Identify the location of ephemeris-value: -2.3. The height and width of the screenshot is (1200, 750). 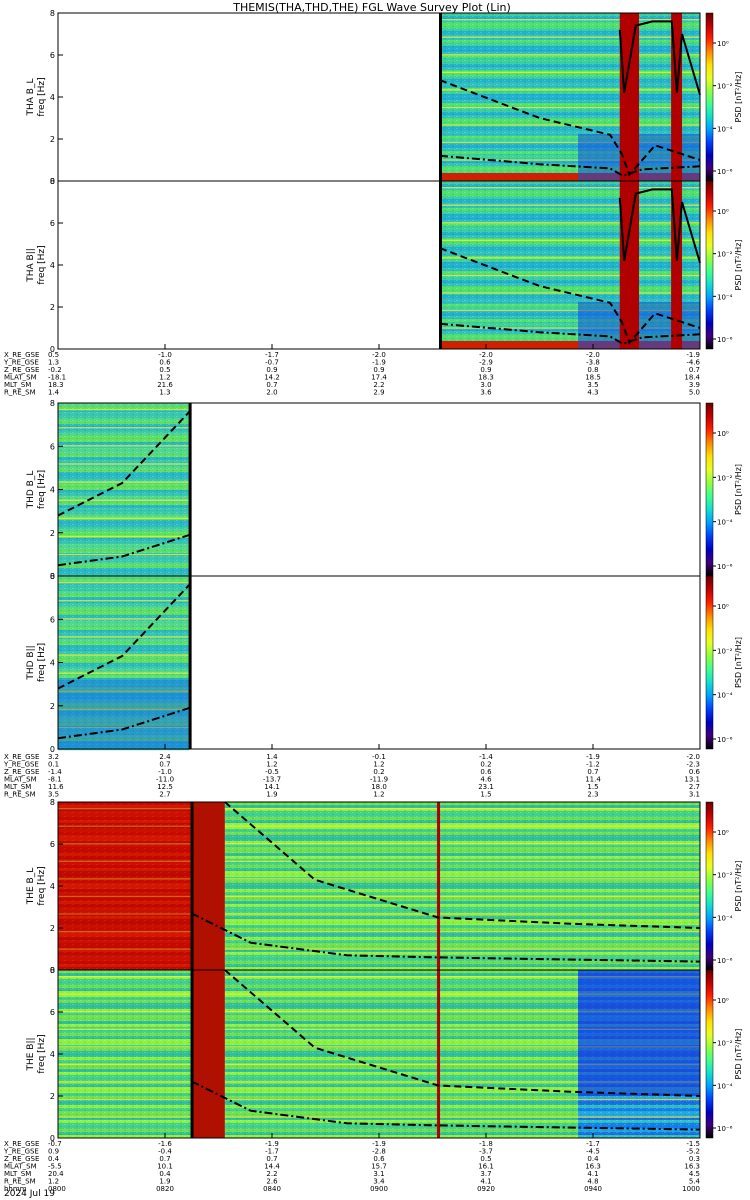
(693, 765).